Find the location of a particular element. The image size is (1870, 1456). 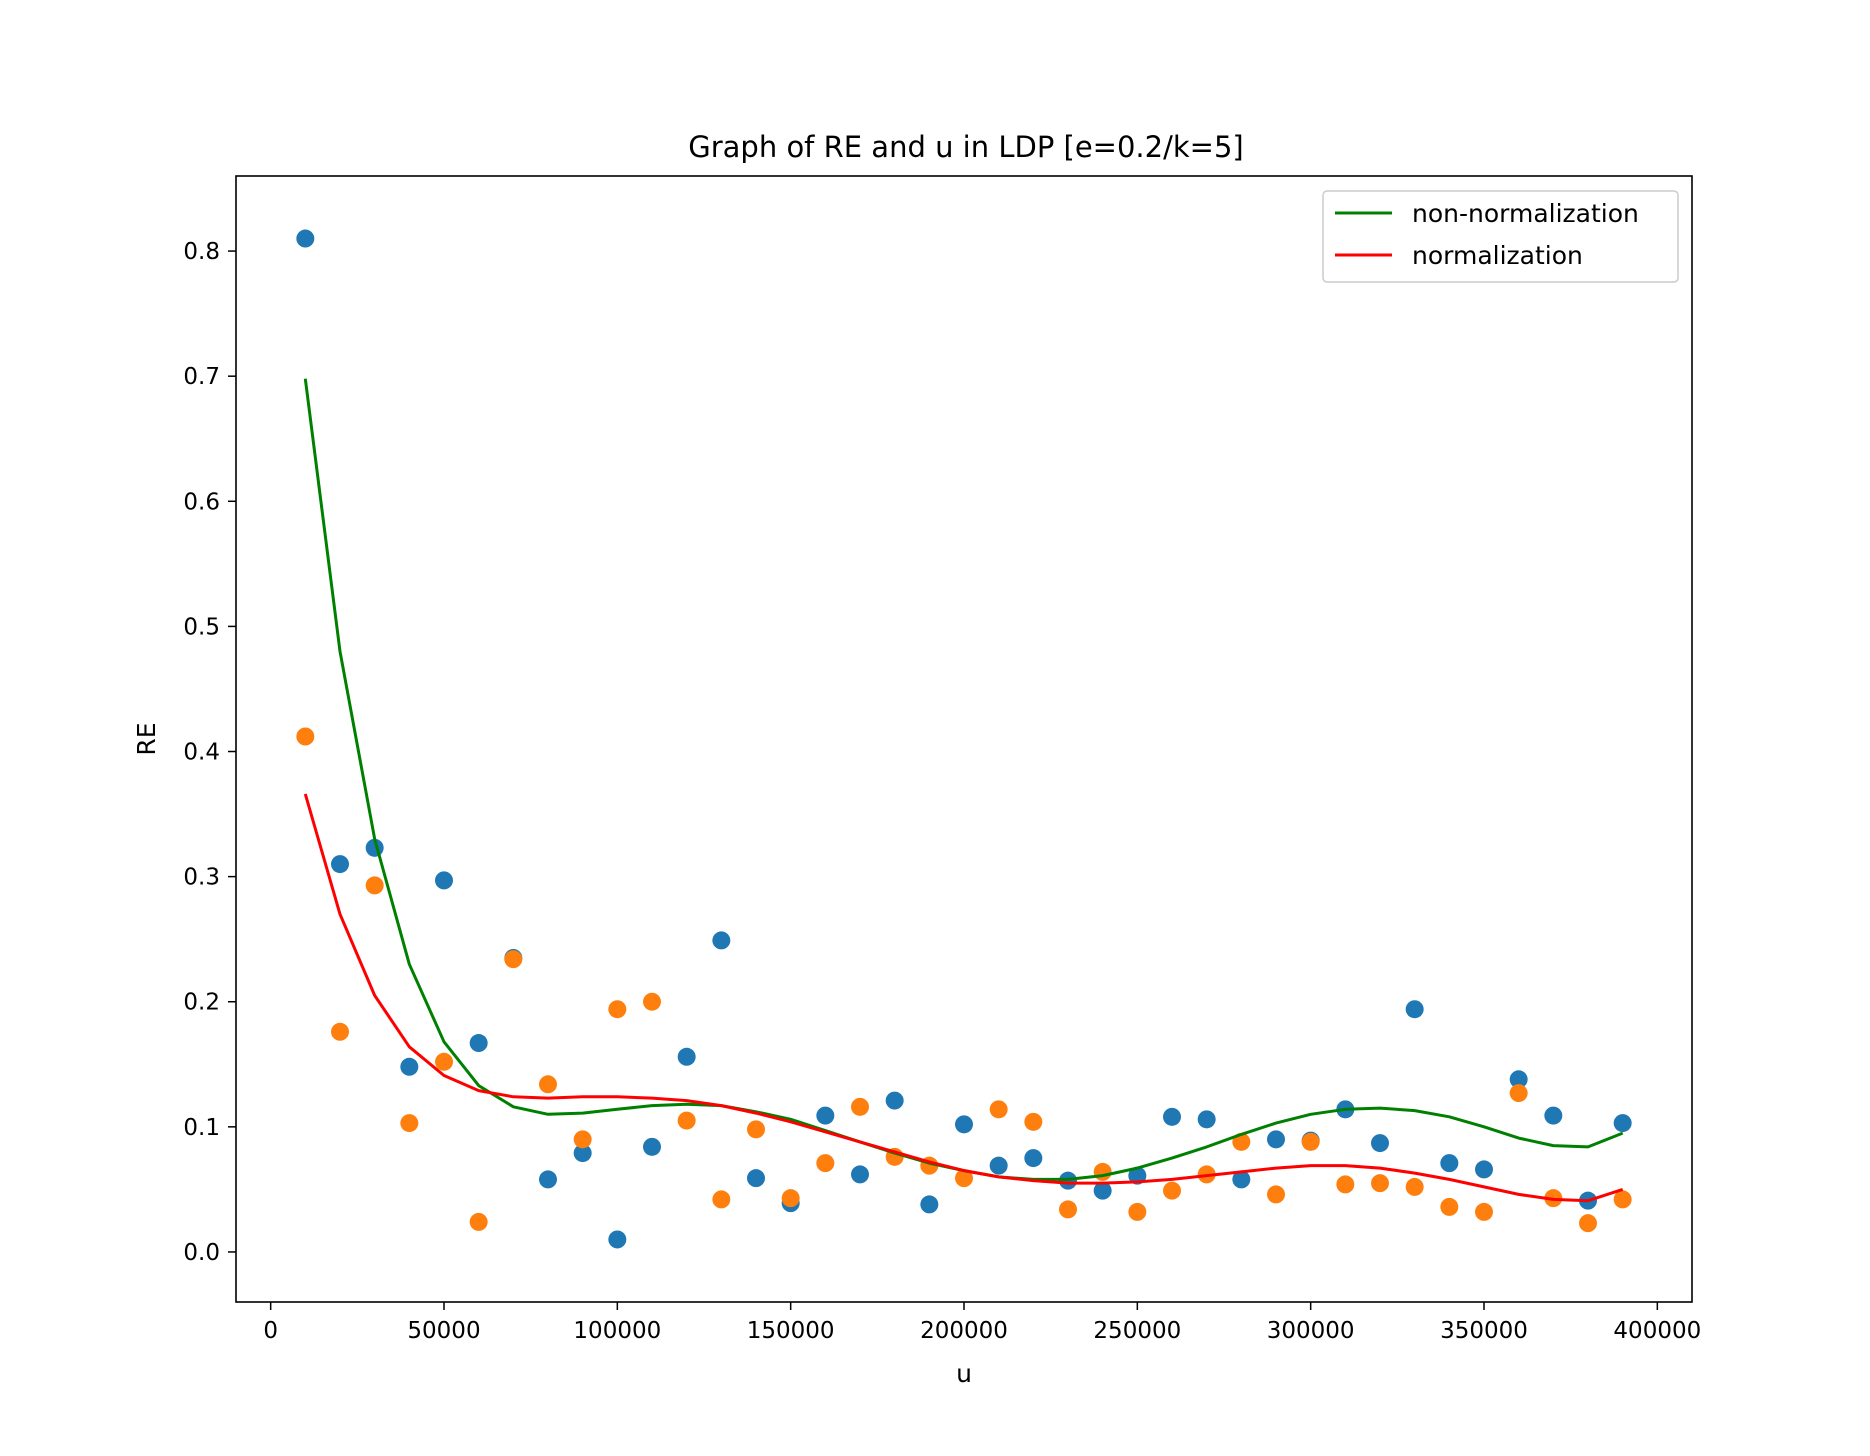

x-tick-label: 0 is located at coordinates (270, 1331).